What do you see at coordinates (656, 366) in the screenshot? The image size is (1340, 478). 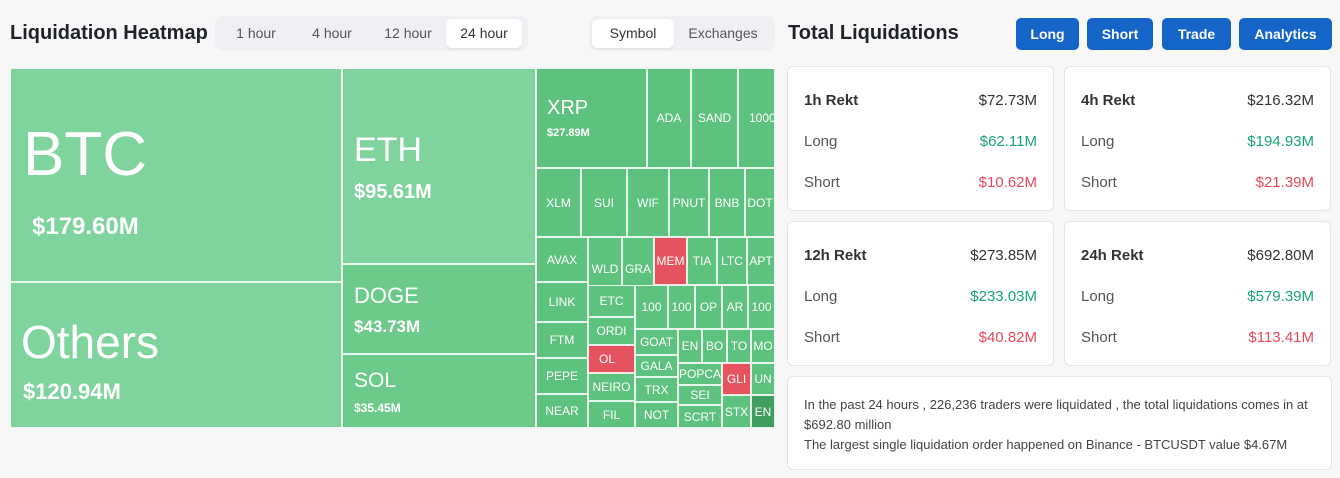 I see `treemap-cell: GALA` at bounding box center [656, 366].